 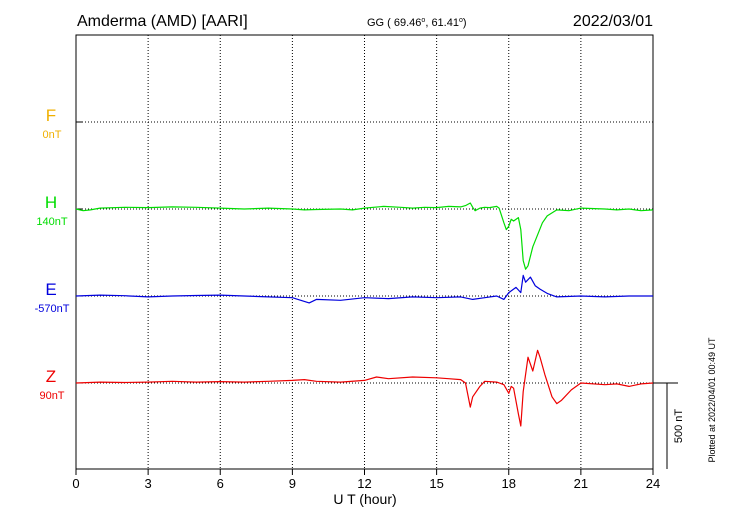 What do you see at coordinates (292, 483) in the screenshot?
I see `x-tick-label: 9` at bounding box center [292, 483].